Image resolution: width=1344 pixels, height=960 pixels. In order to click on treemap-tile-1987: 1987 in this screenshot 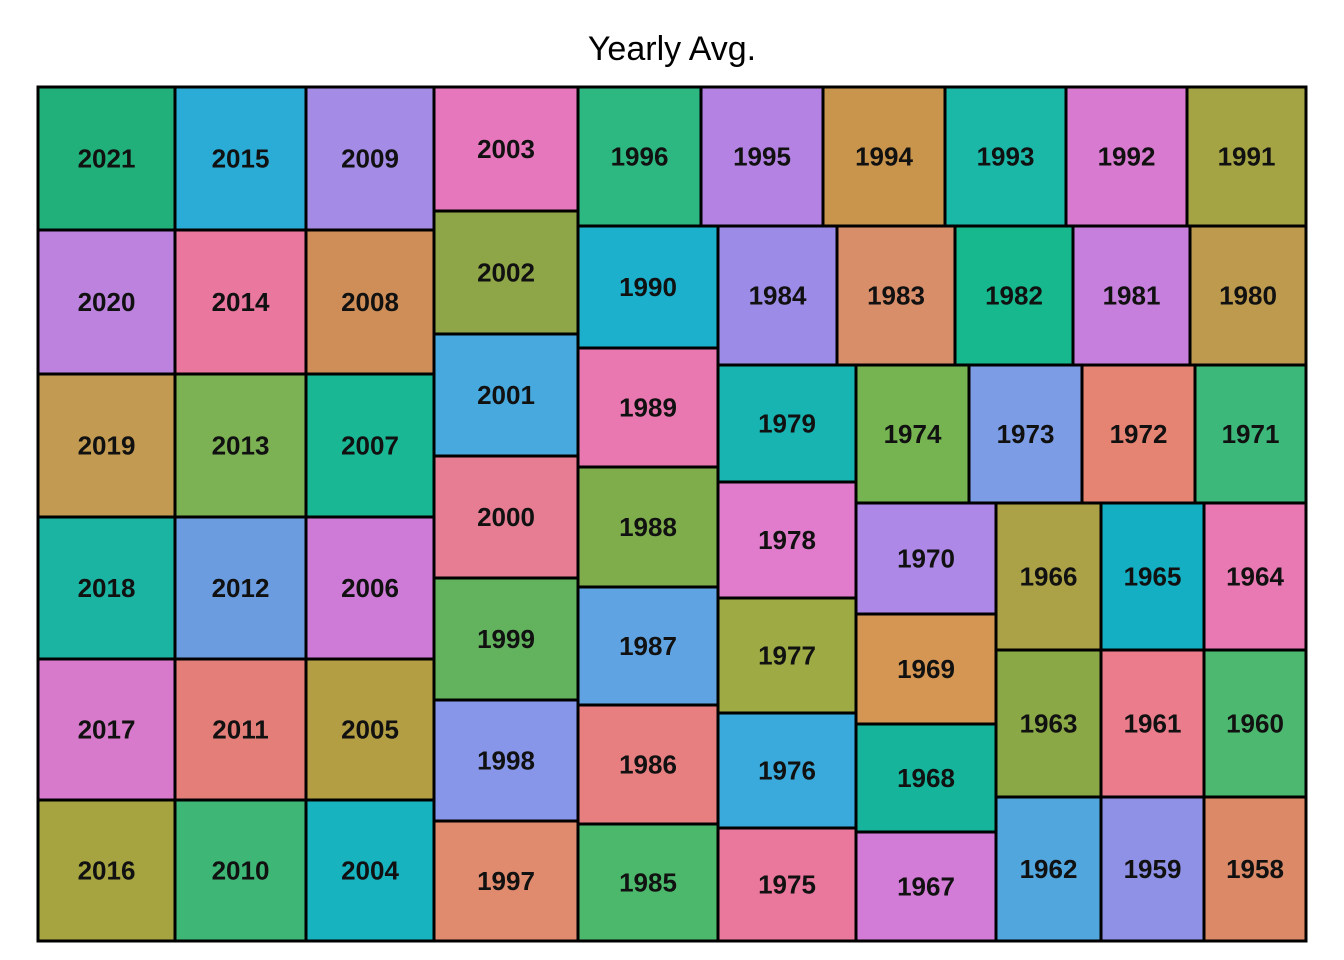, I will do `click(648, 646)`.